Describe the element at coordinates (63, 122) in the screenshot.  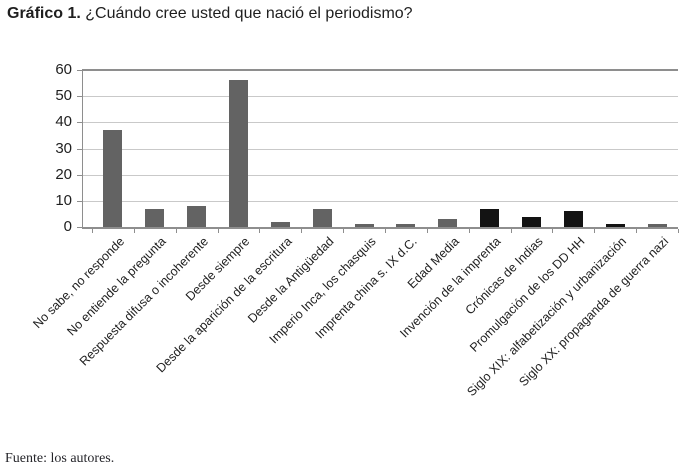
I see `y-axis-tick-label: 40` at that location.